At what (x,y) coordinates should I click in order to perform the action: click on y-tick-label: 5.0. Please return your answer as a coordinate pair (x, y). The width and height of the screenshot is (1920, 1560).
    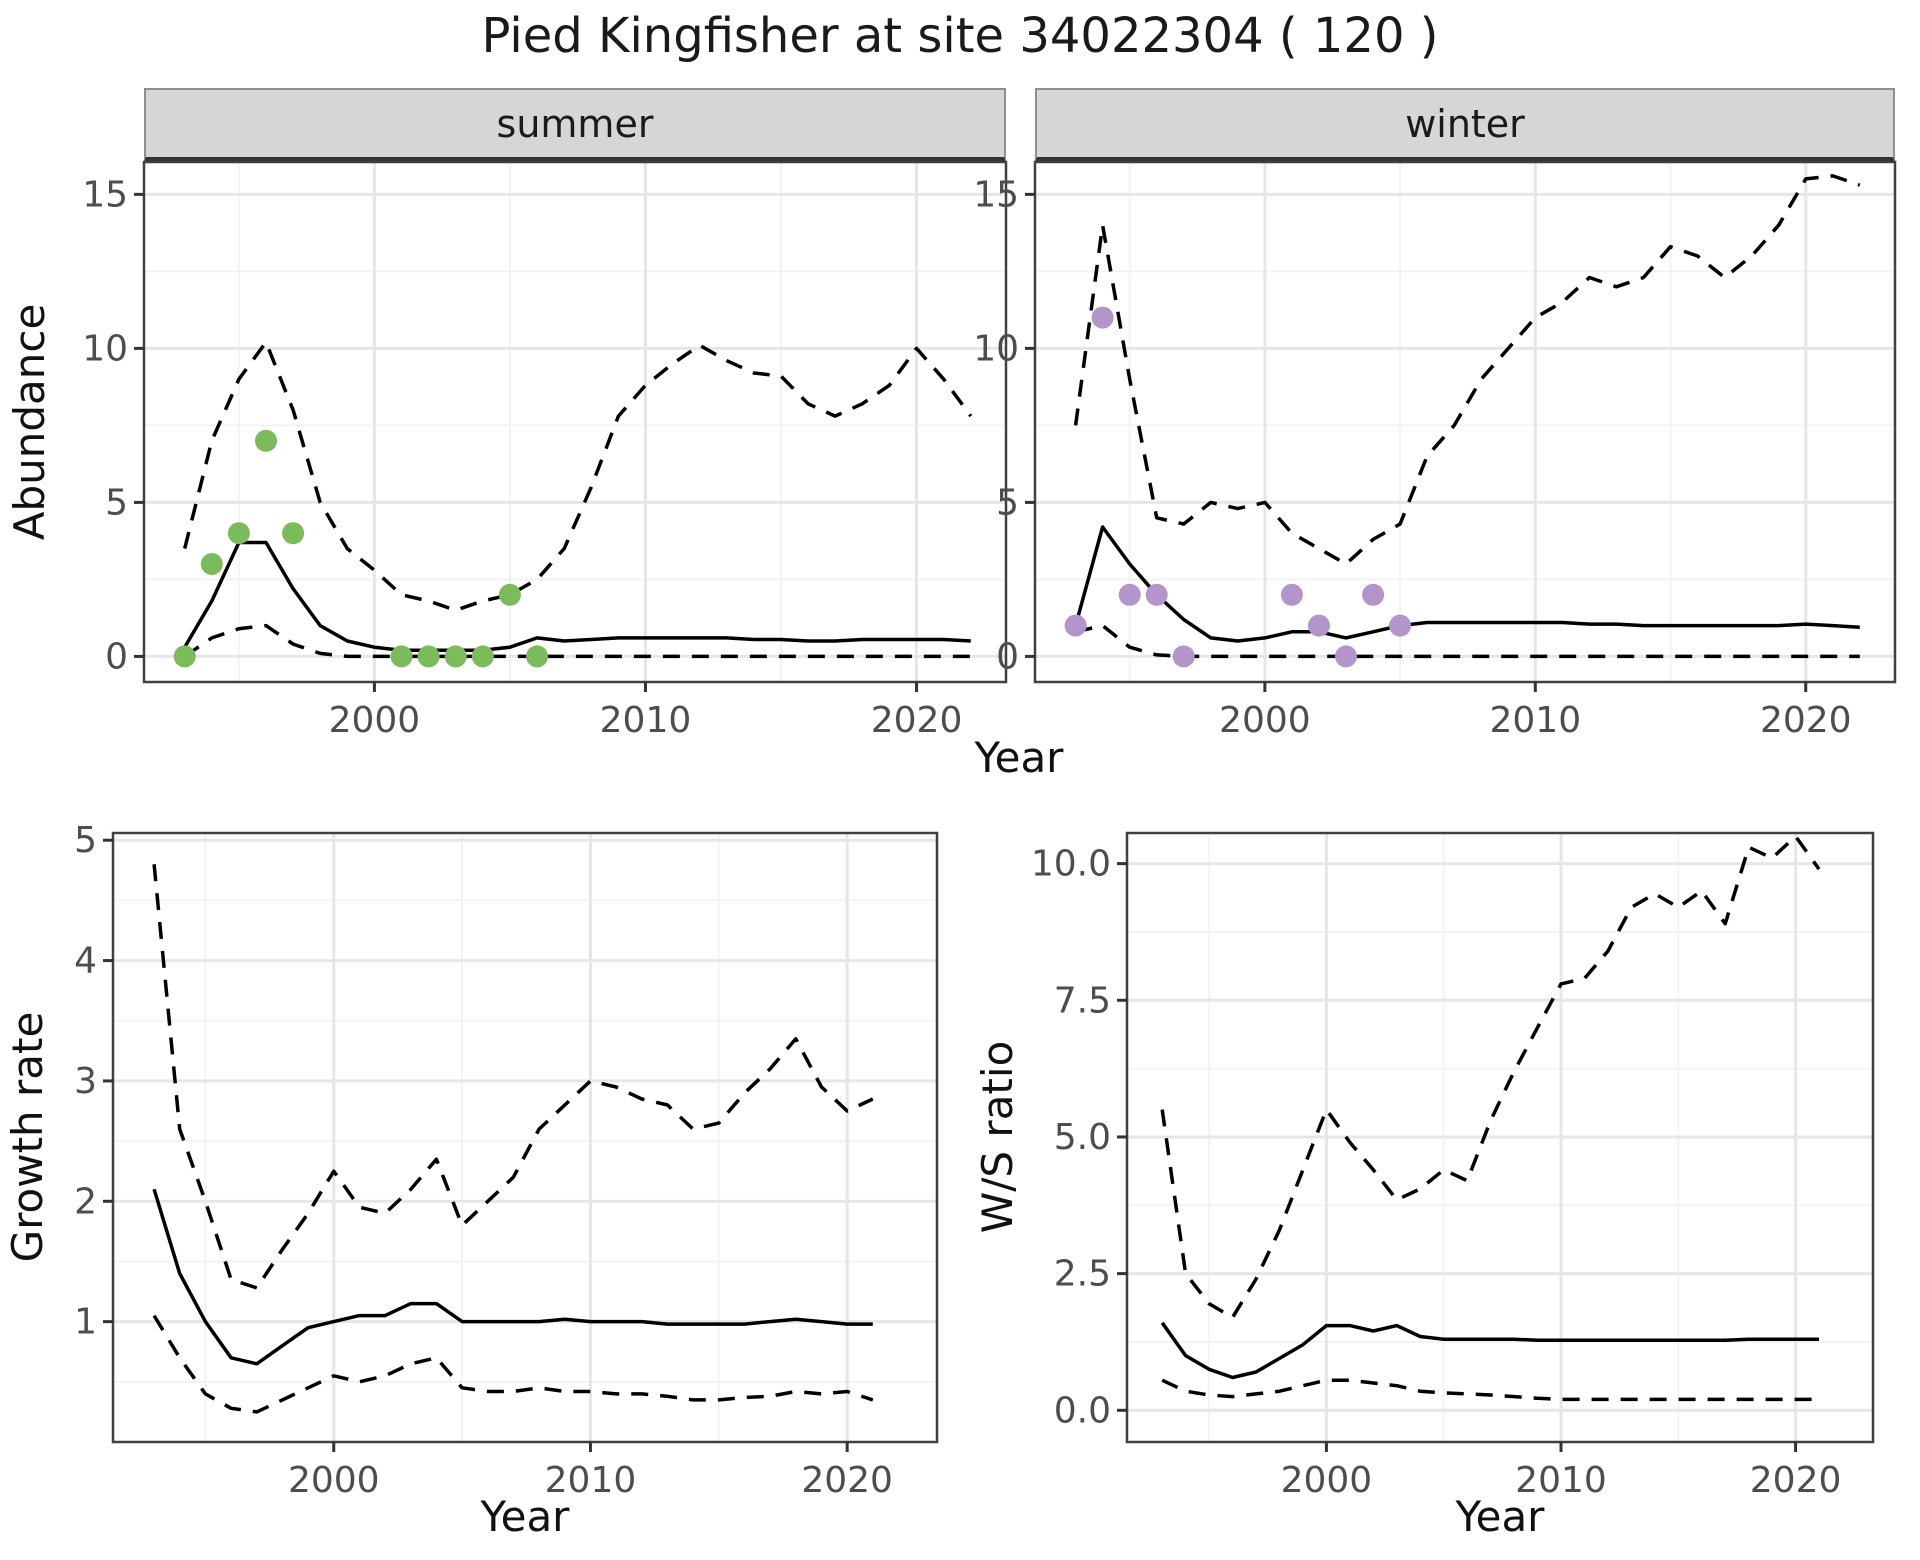
    Looking at the image, I should click on (1082, 1137).